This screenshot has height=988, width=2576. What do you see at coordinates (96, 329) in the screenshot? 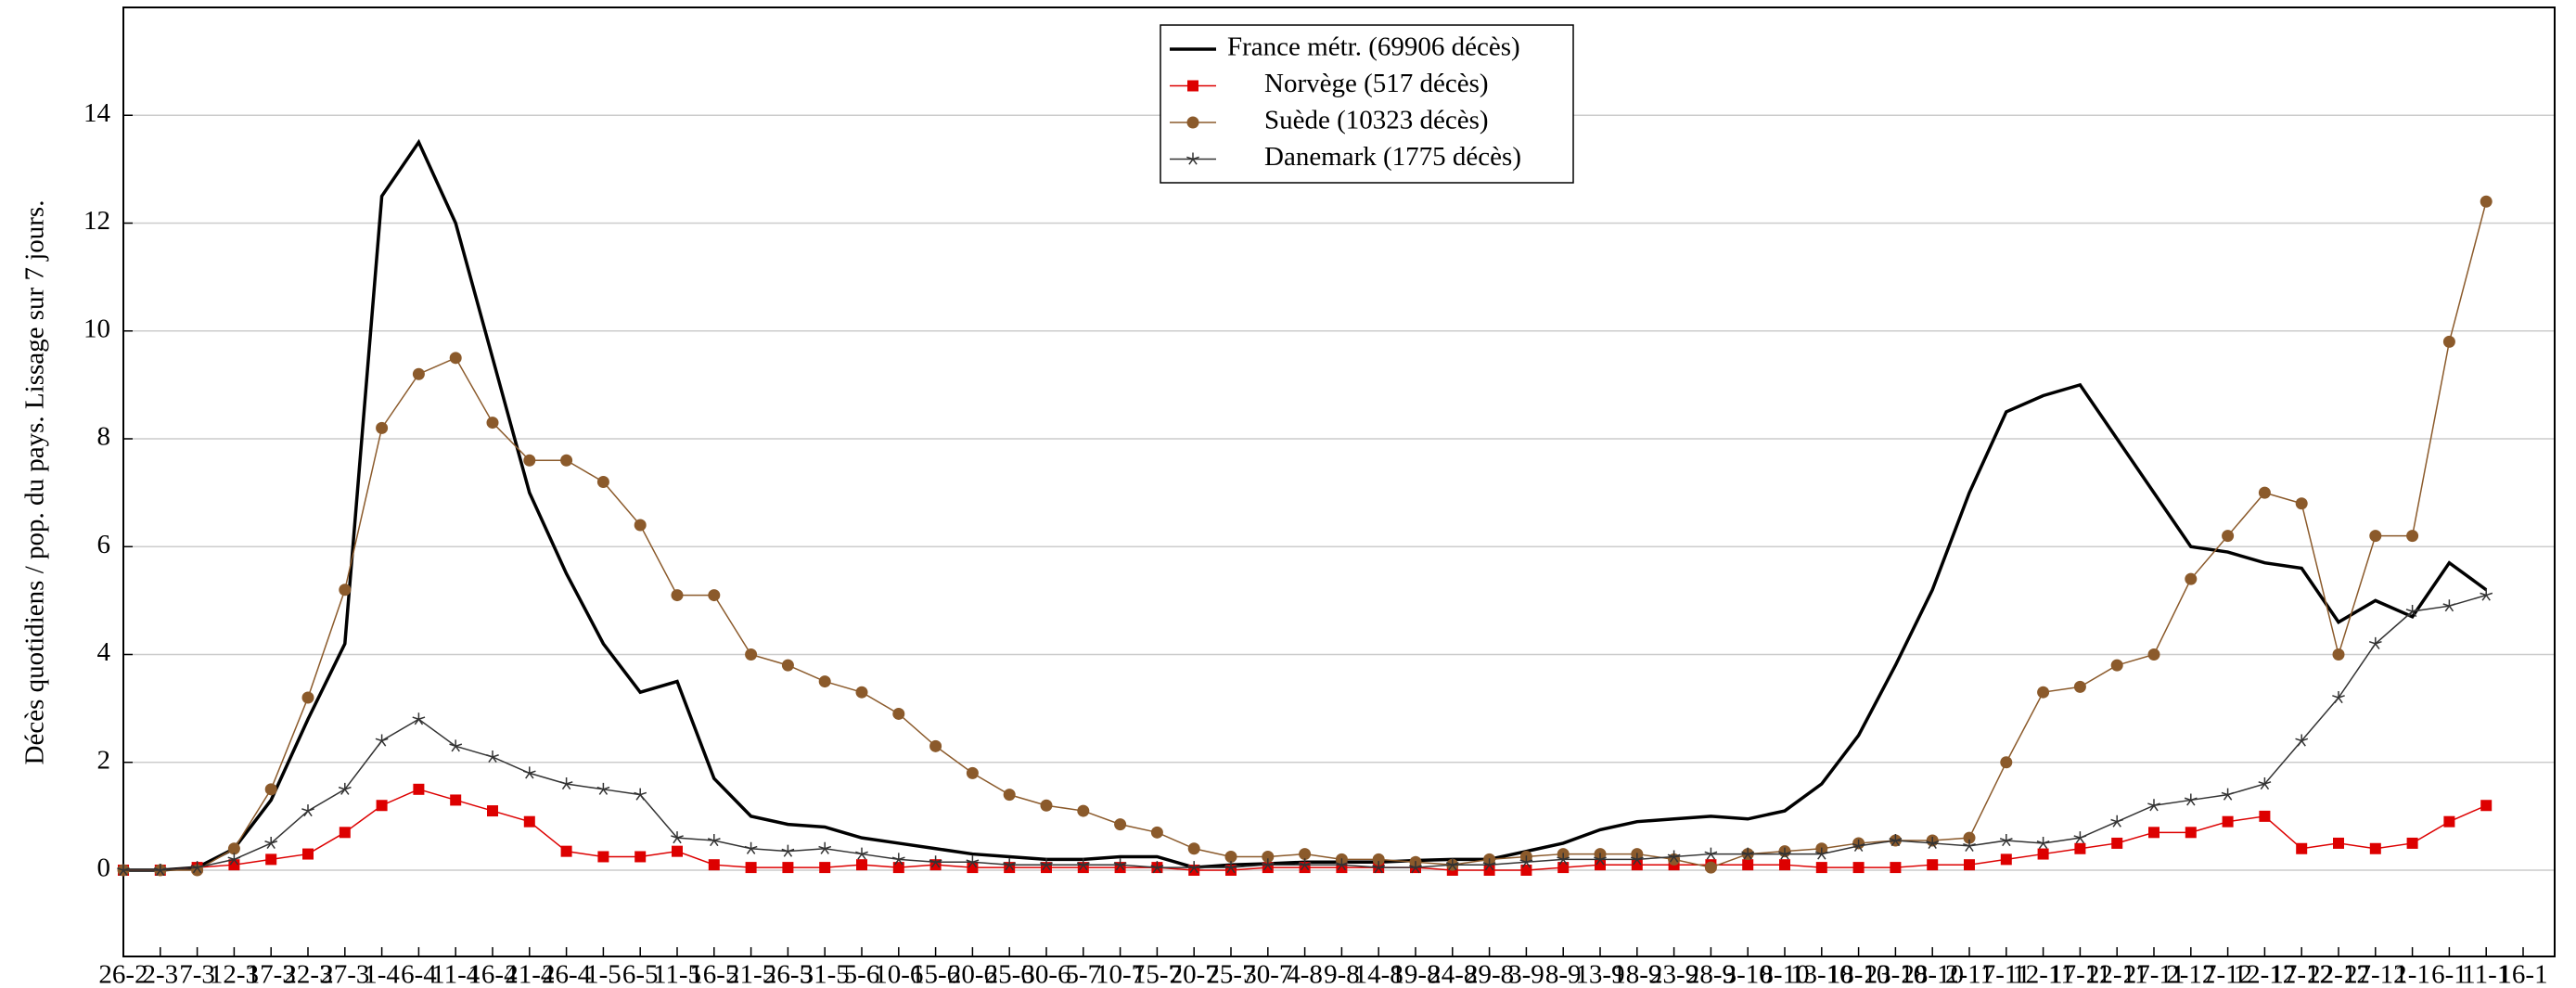
I see `y-tick-label: 10` at bounding box center [96, 329].